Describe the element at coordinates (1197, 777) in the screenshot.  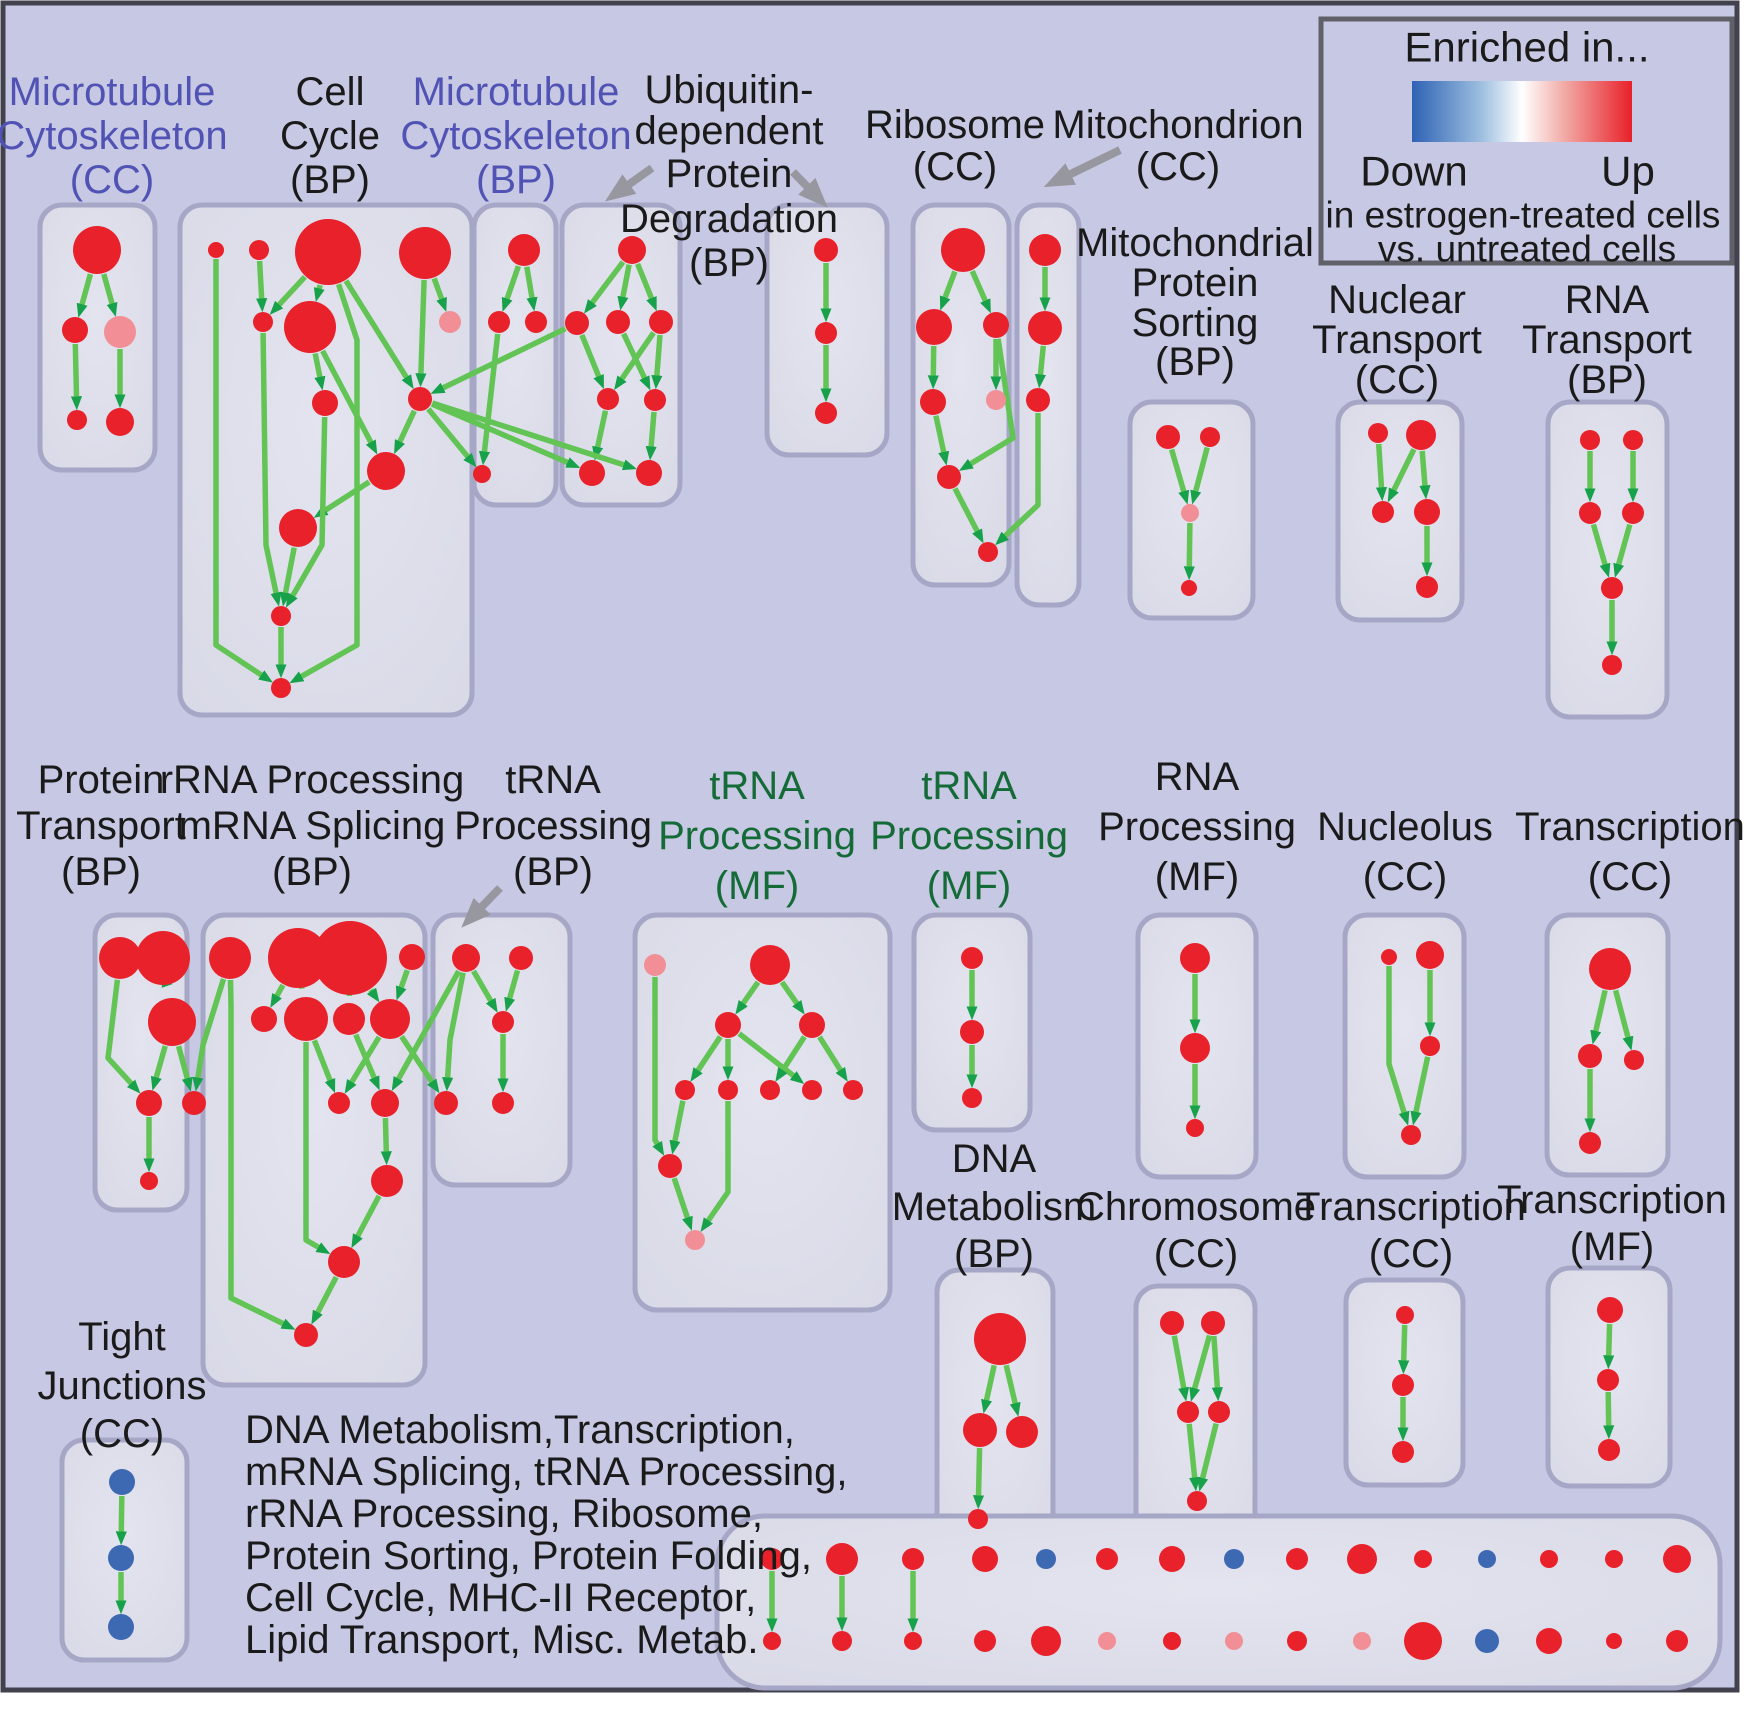
I see `cluster-label-rna_proc_mf-line-1: RNA` at that location.